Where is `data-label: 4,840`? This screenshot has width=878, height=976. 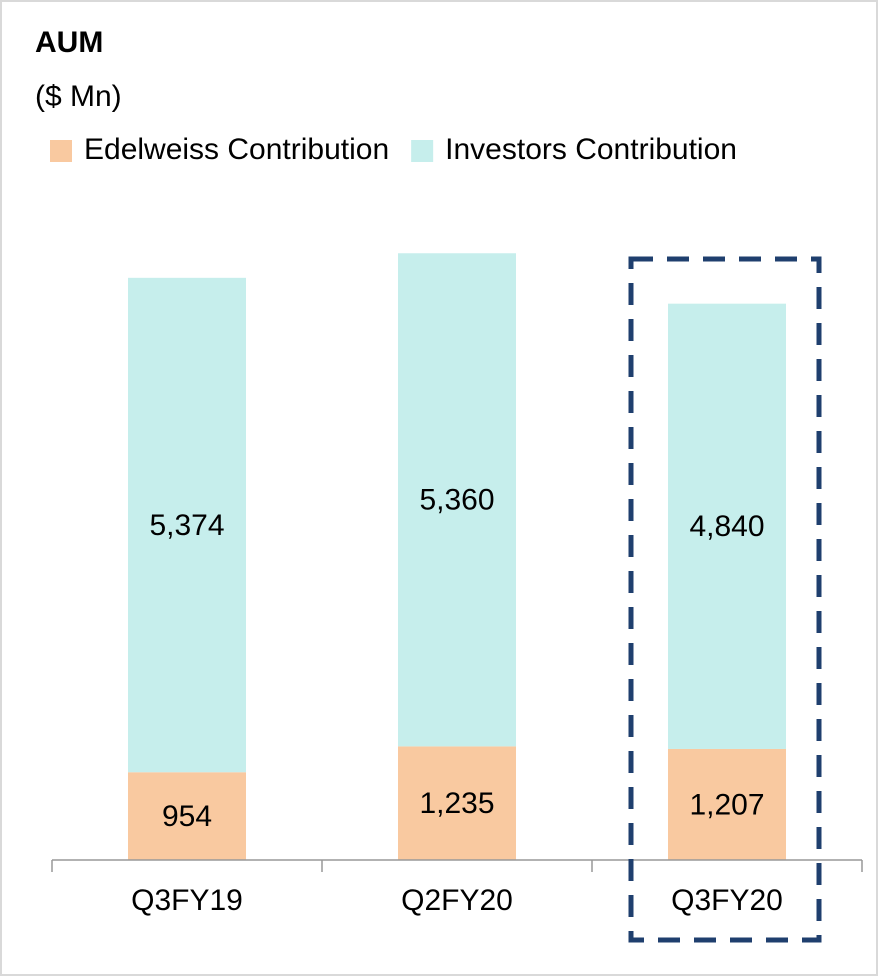
data-label: 4,840 is located at coordinates (726, 526).